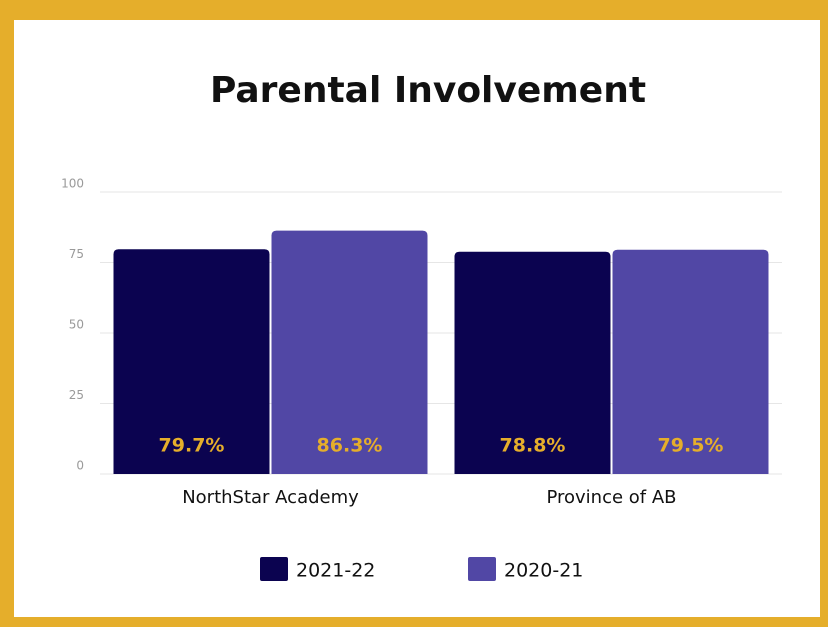 This screenshot has width=828, height=627. I want to click on value-label: 78.8%, so click(533, 446).